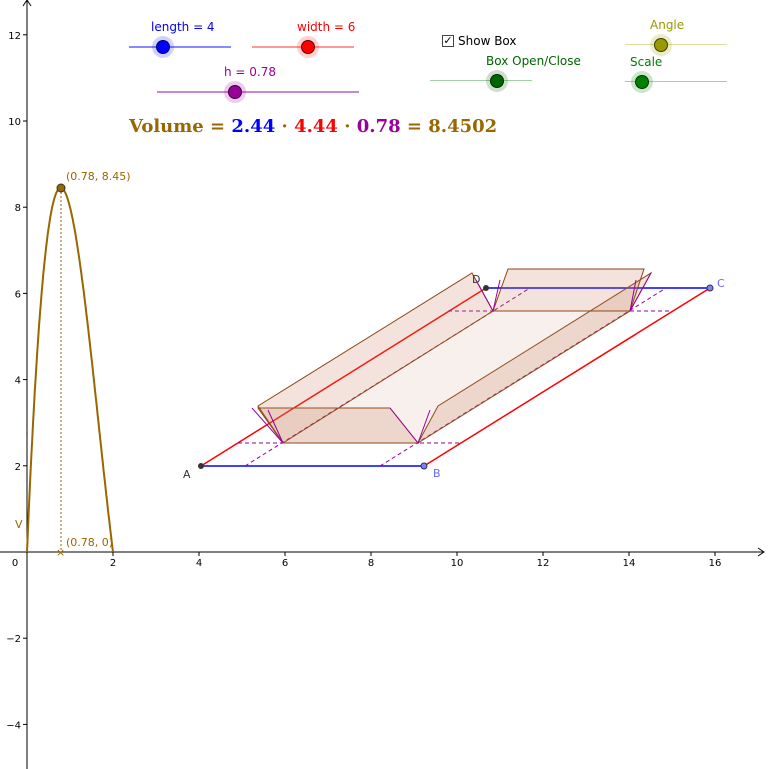  I want to click on volume-prefix: Volume, so click(166, 126).